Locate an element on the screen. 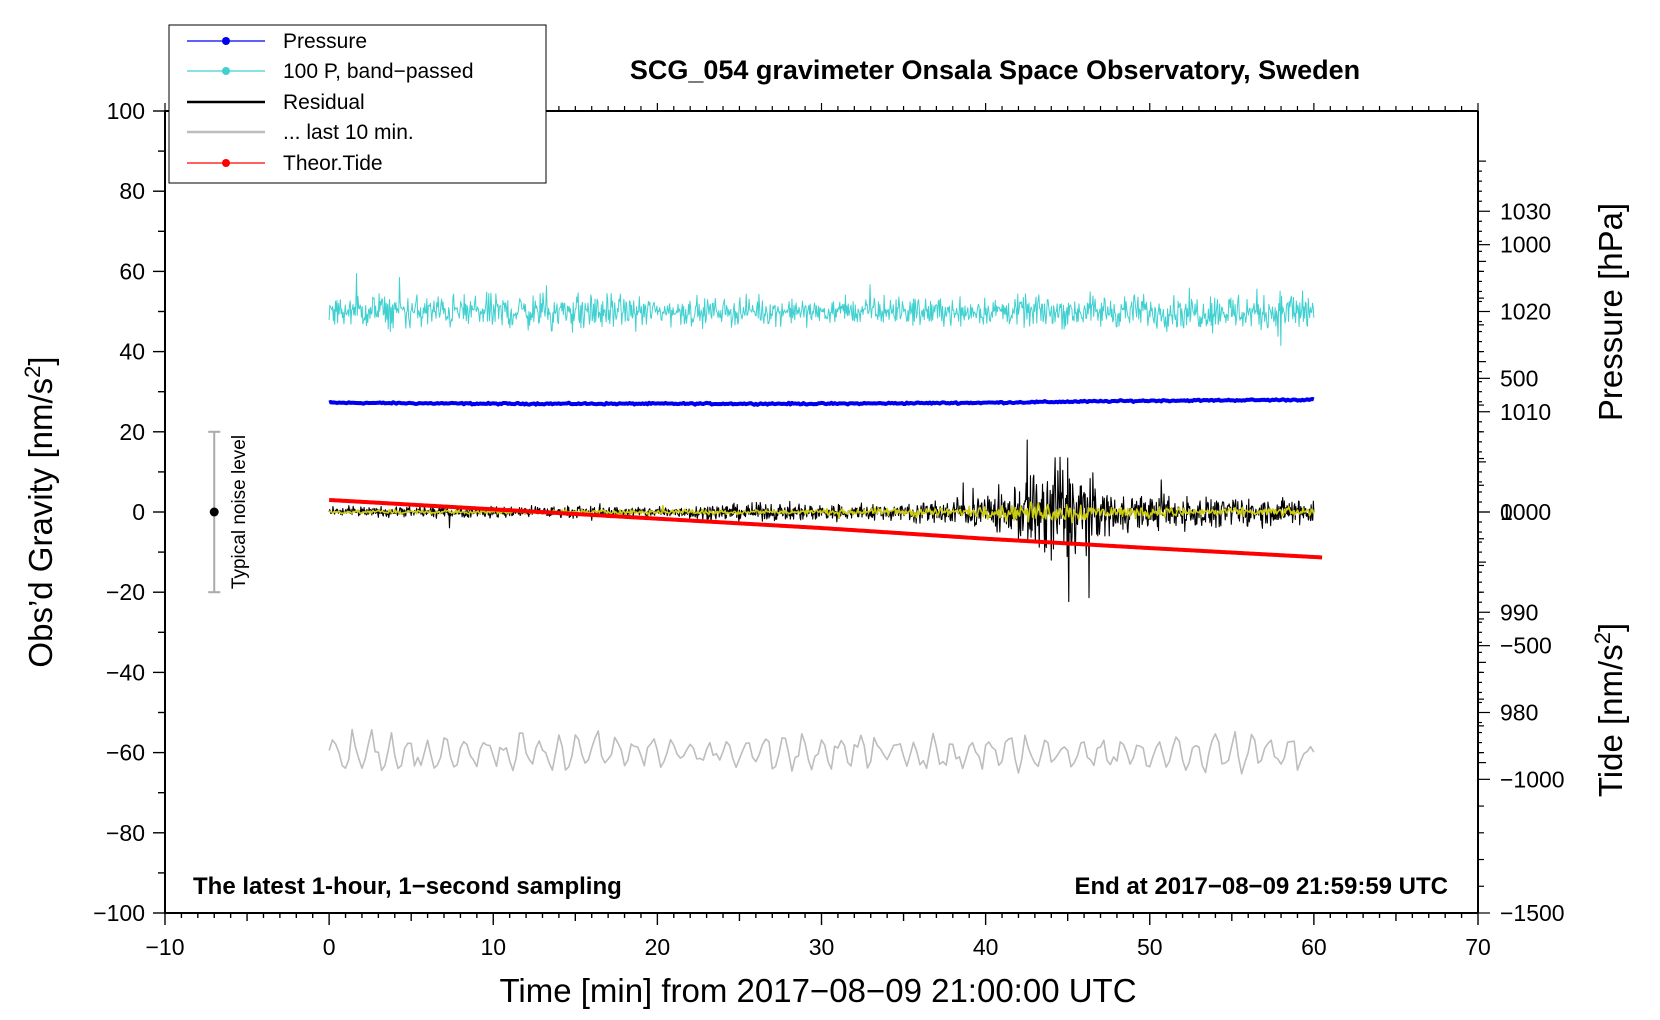 This screenshot has width=1660, height=1020. series-residual is located at coordinates (821, 521).